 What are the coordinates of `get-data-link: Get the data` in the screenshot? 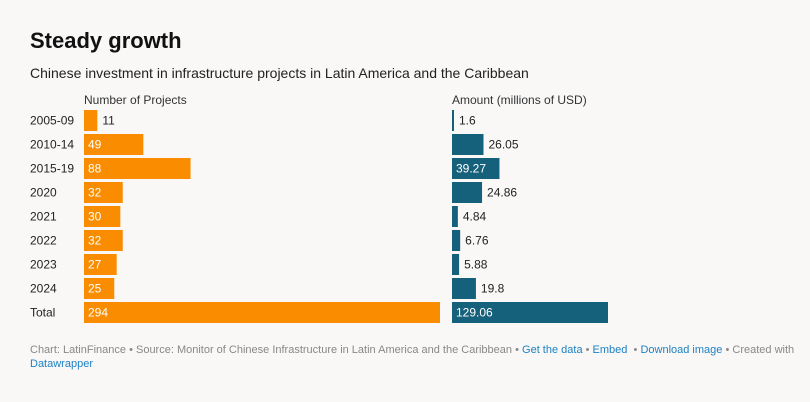 It's located at (552, 350).